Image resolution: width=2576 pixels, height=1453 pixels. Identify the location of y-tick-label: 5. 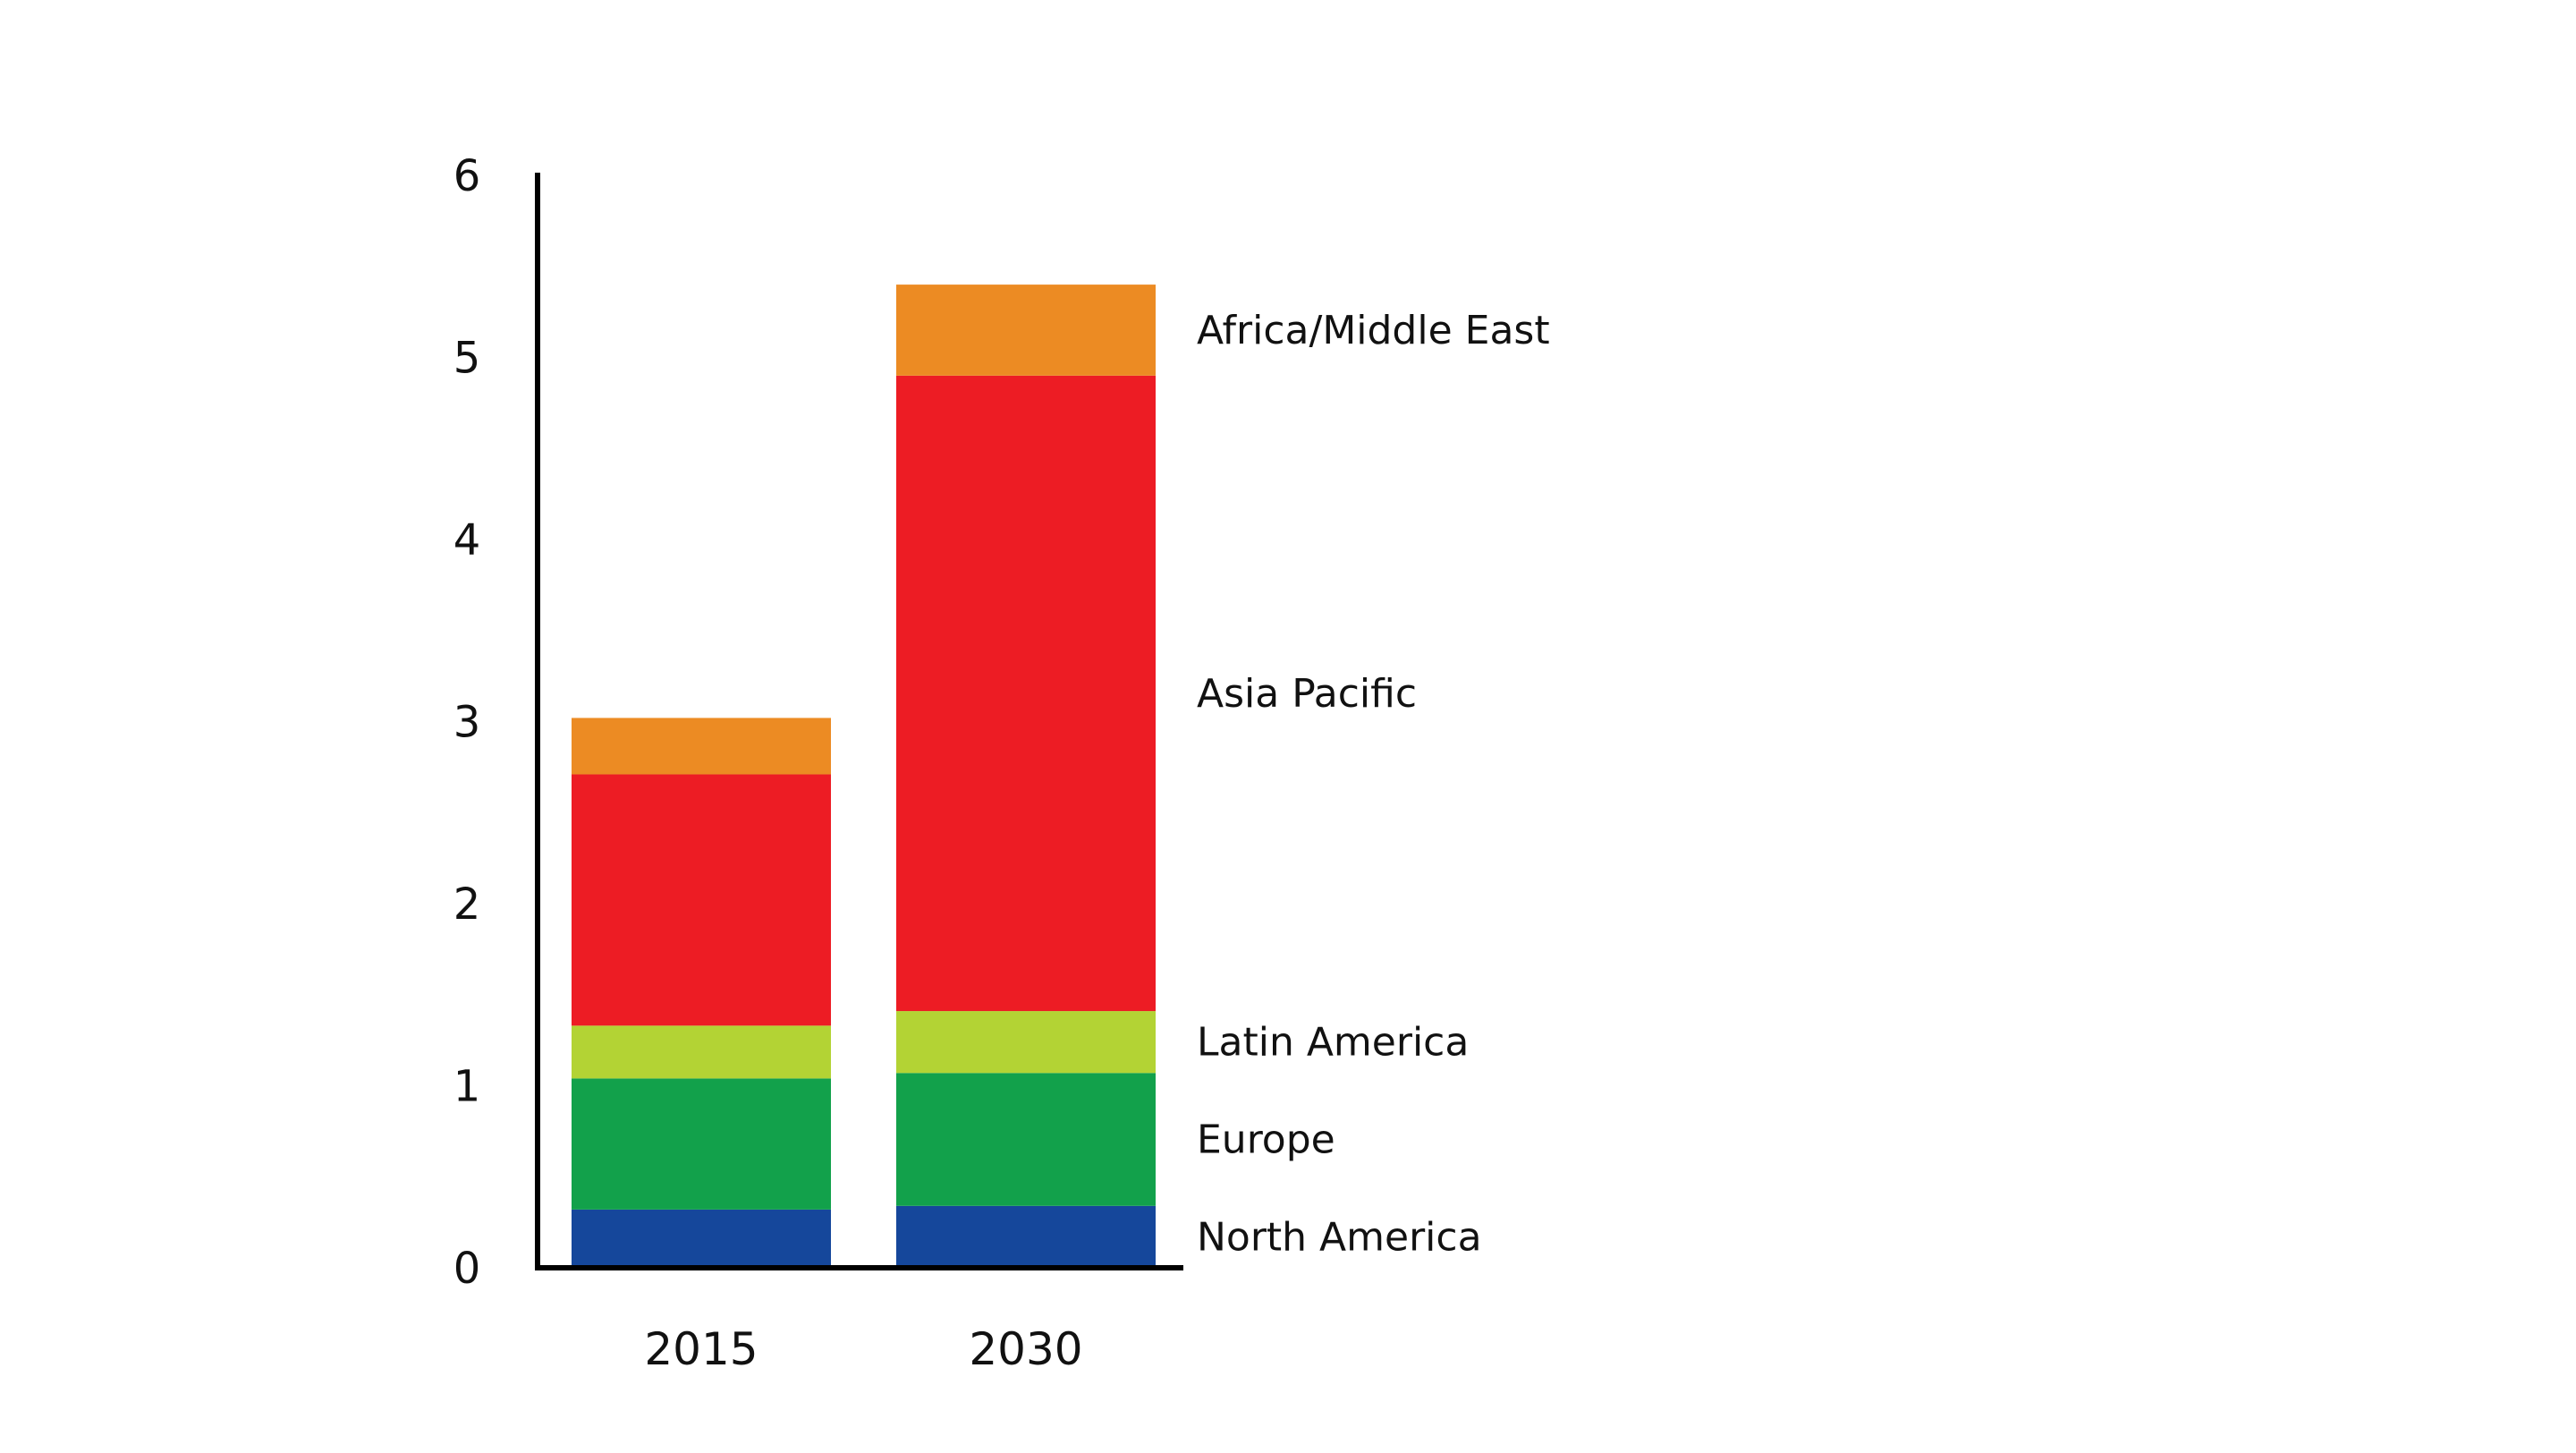
(467, 359).